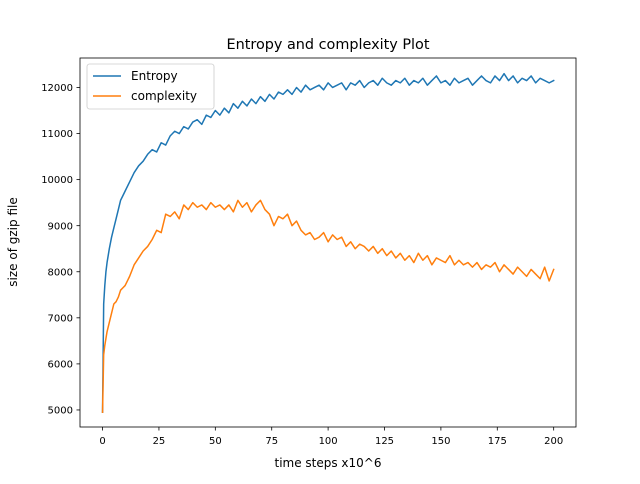  What do you see at coordinates (150, 86) in the screenshot?
I see `legend: Entropy complexity` at bounding box center [150, 86].